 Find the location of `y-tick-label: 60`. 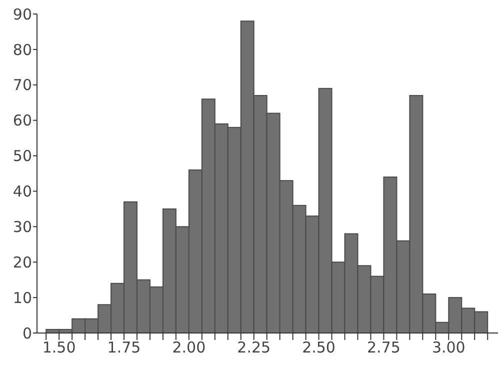

y-tick-label: 60 is located at coordinates (22, 121).